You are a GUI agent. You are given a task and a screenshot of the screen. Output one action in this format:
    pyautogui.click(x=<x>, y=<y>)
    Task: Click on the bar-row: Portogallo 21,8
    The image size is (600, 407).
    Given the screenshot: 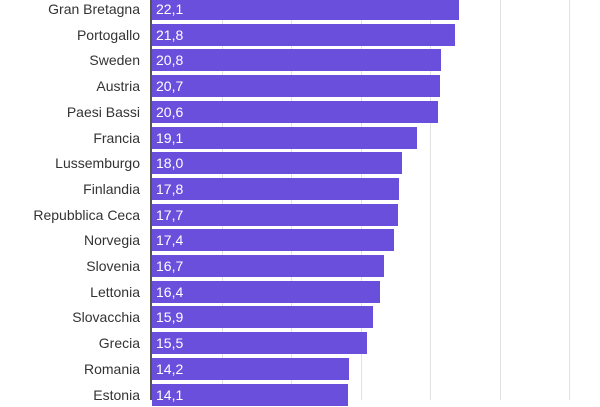 What is the action you would take?
    pyautogui.click(x=300, y=35)
    